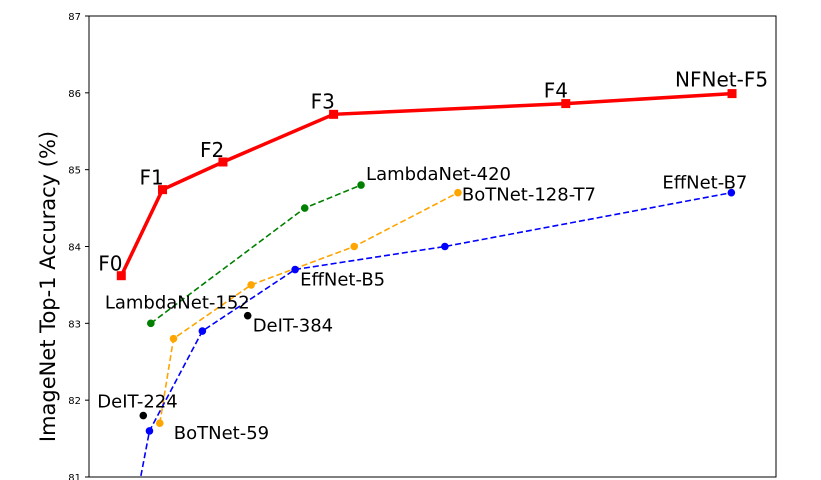 The width and height of the screenshot is (821, 480). Describe the element at coordinates (74, 171) in the screenshot. I see `y-tick-label: 85` at that location.